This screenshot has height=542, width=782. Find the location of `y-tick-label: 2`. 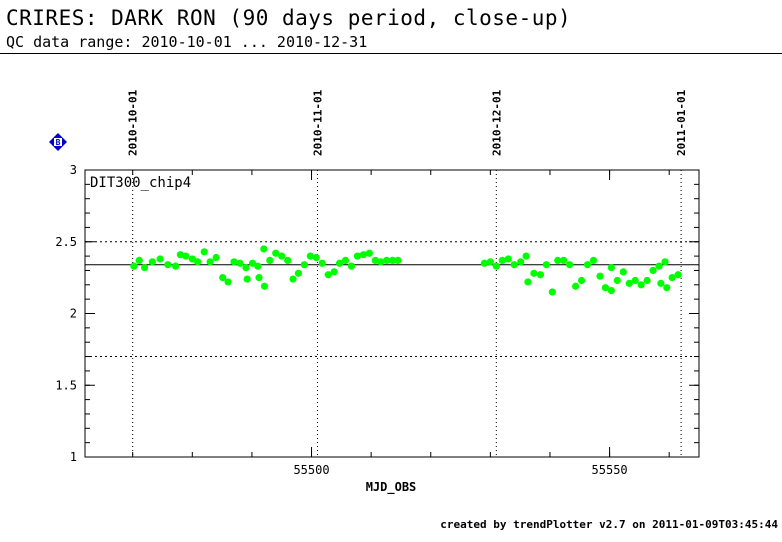

y-tick-label: 2 is located at coordinates (73, 314).